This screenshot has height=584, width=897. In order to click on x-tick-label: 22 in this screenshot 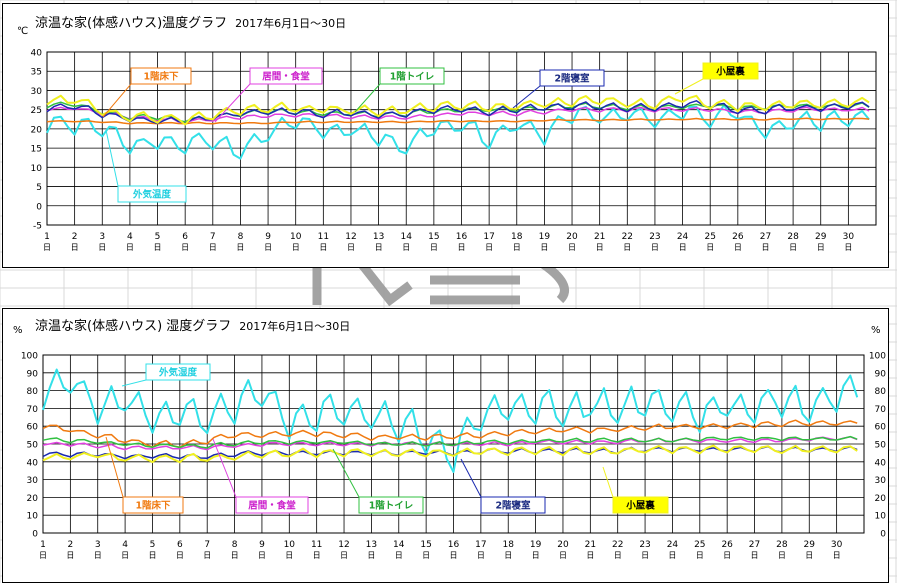, I will do `click(617, 545)`.